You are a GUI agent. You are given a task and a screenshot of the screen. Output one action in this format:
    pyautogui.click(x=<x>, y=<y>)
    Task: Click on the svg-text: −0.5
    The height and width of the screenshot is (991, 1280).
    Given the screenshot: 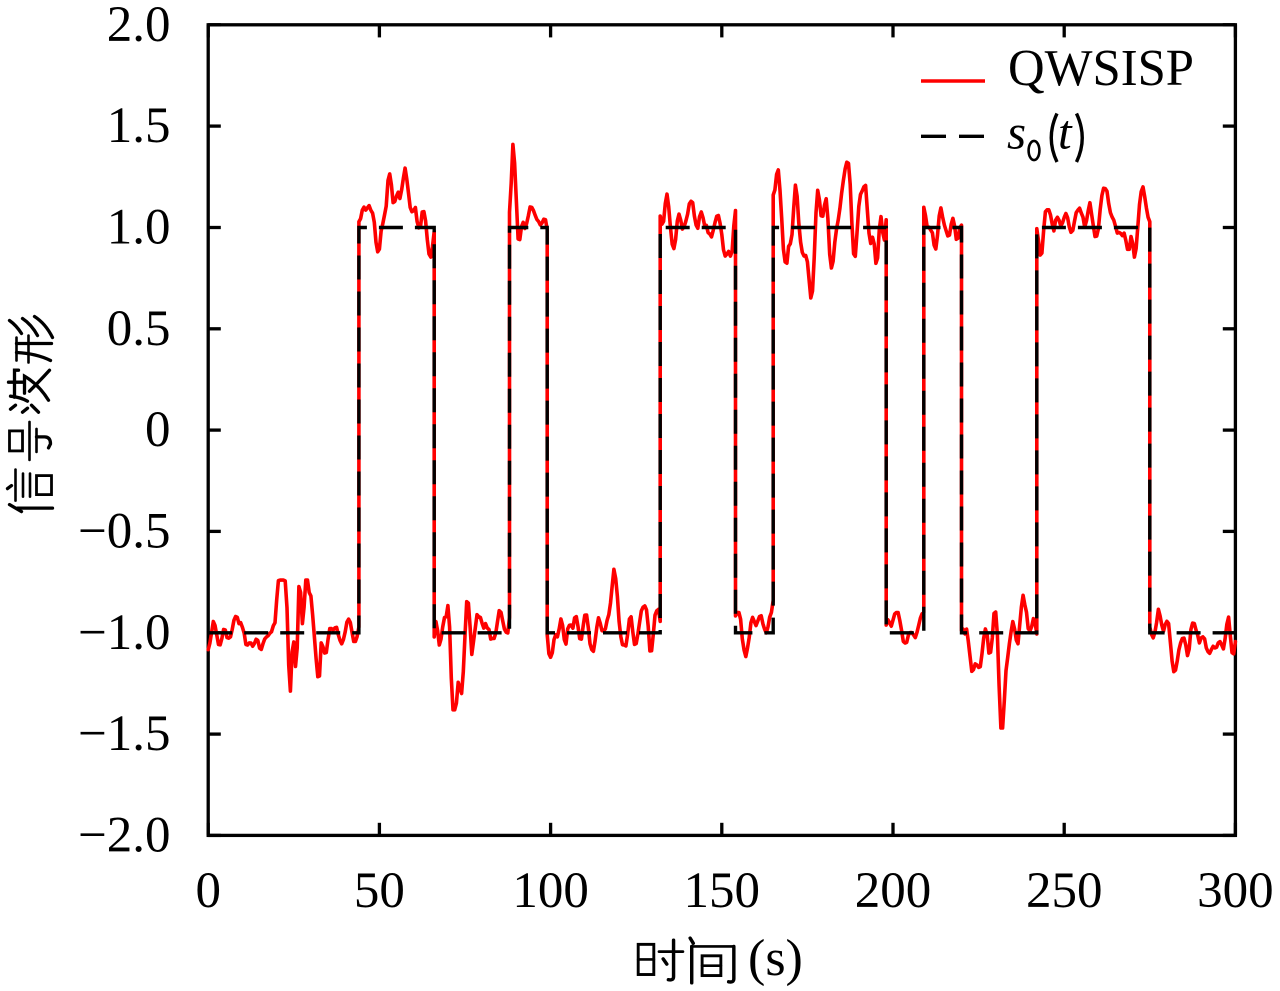 What is the action you would take?
    pyautogui.click(x=124, y=531)
    